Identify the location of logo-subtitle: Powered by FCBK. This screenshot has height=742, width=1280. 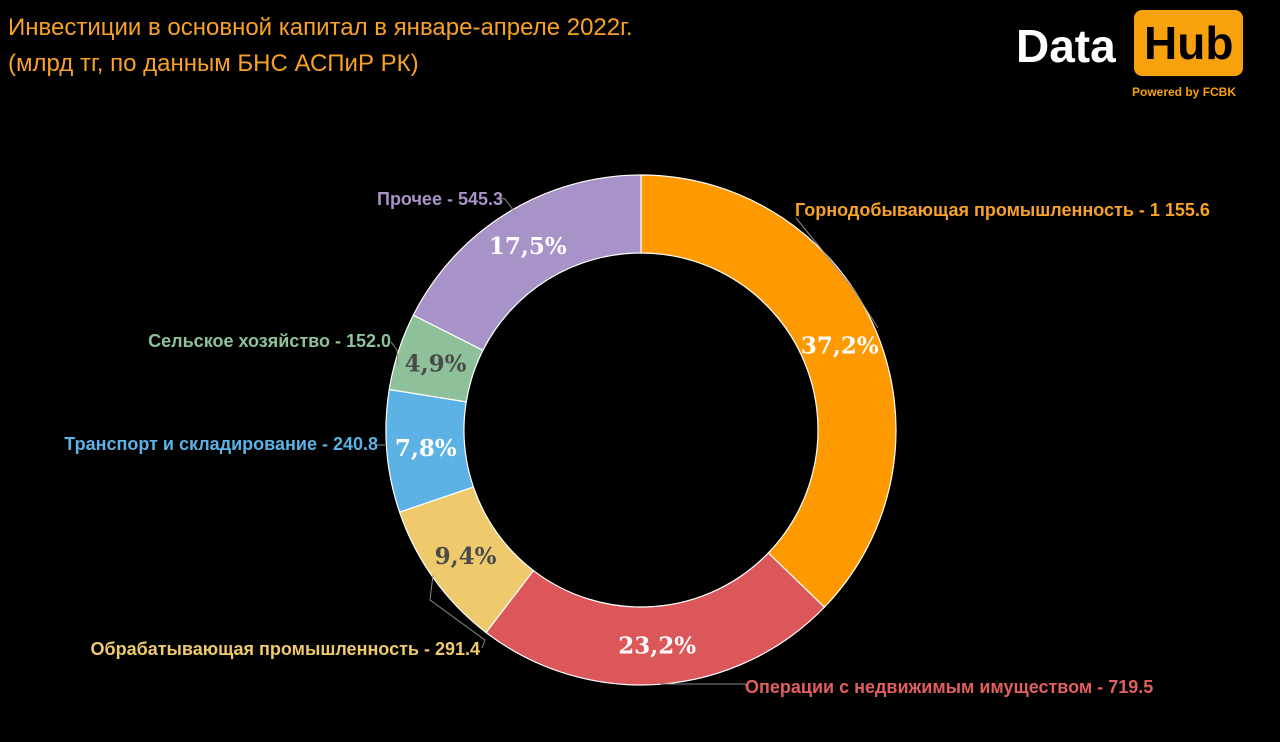
(1184, 92).